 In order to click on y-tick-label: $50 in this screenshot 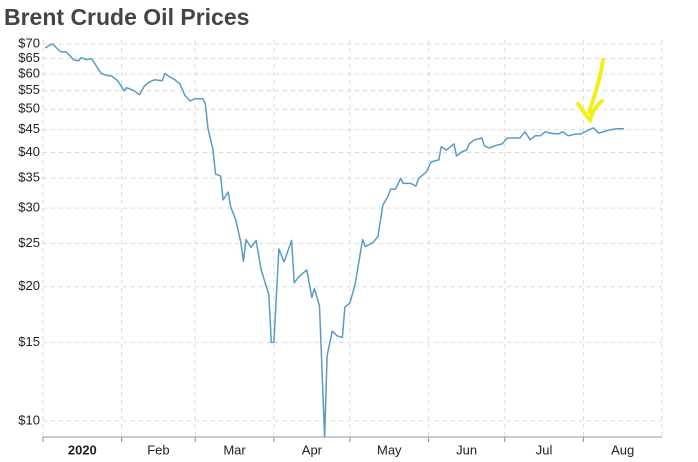, I will do `click(29, 108)`.